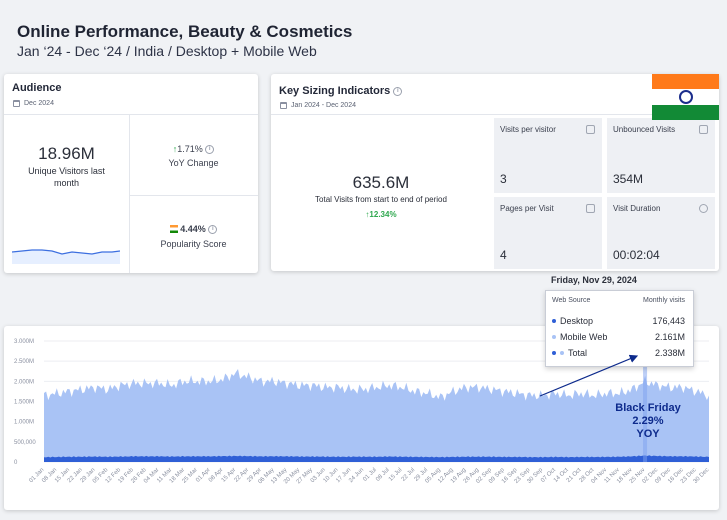  Describe the element at coordinates (193, 163) in the screenshot. I see `yoy-change-label: YoY Change` at that location.